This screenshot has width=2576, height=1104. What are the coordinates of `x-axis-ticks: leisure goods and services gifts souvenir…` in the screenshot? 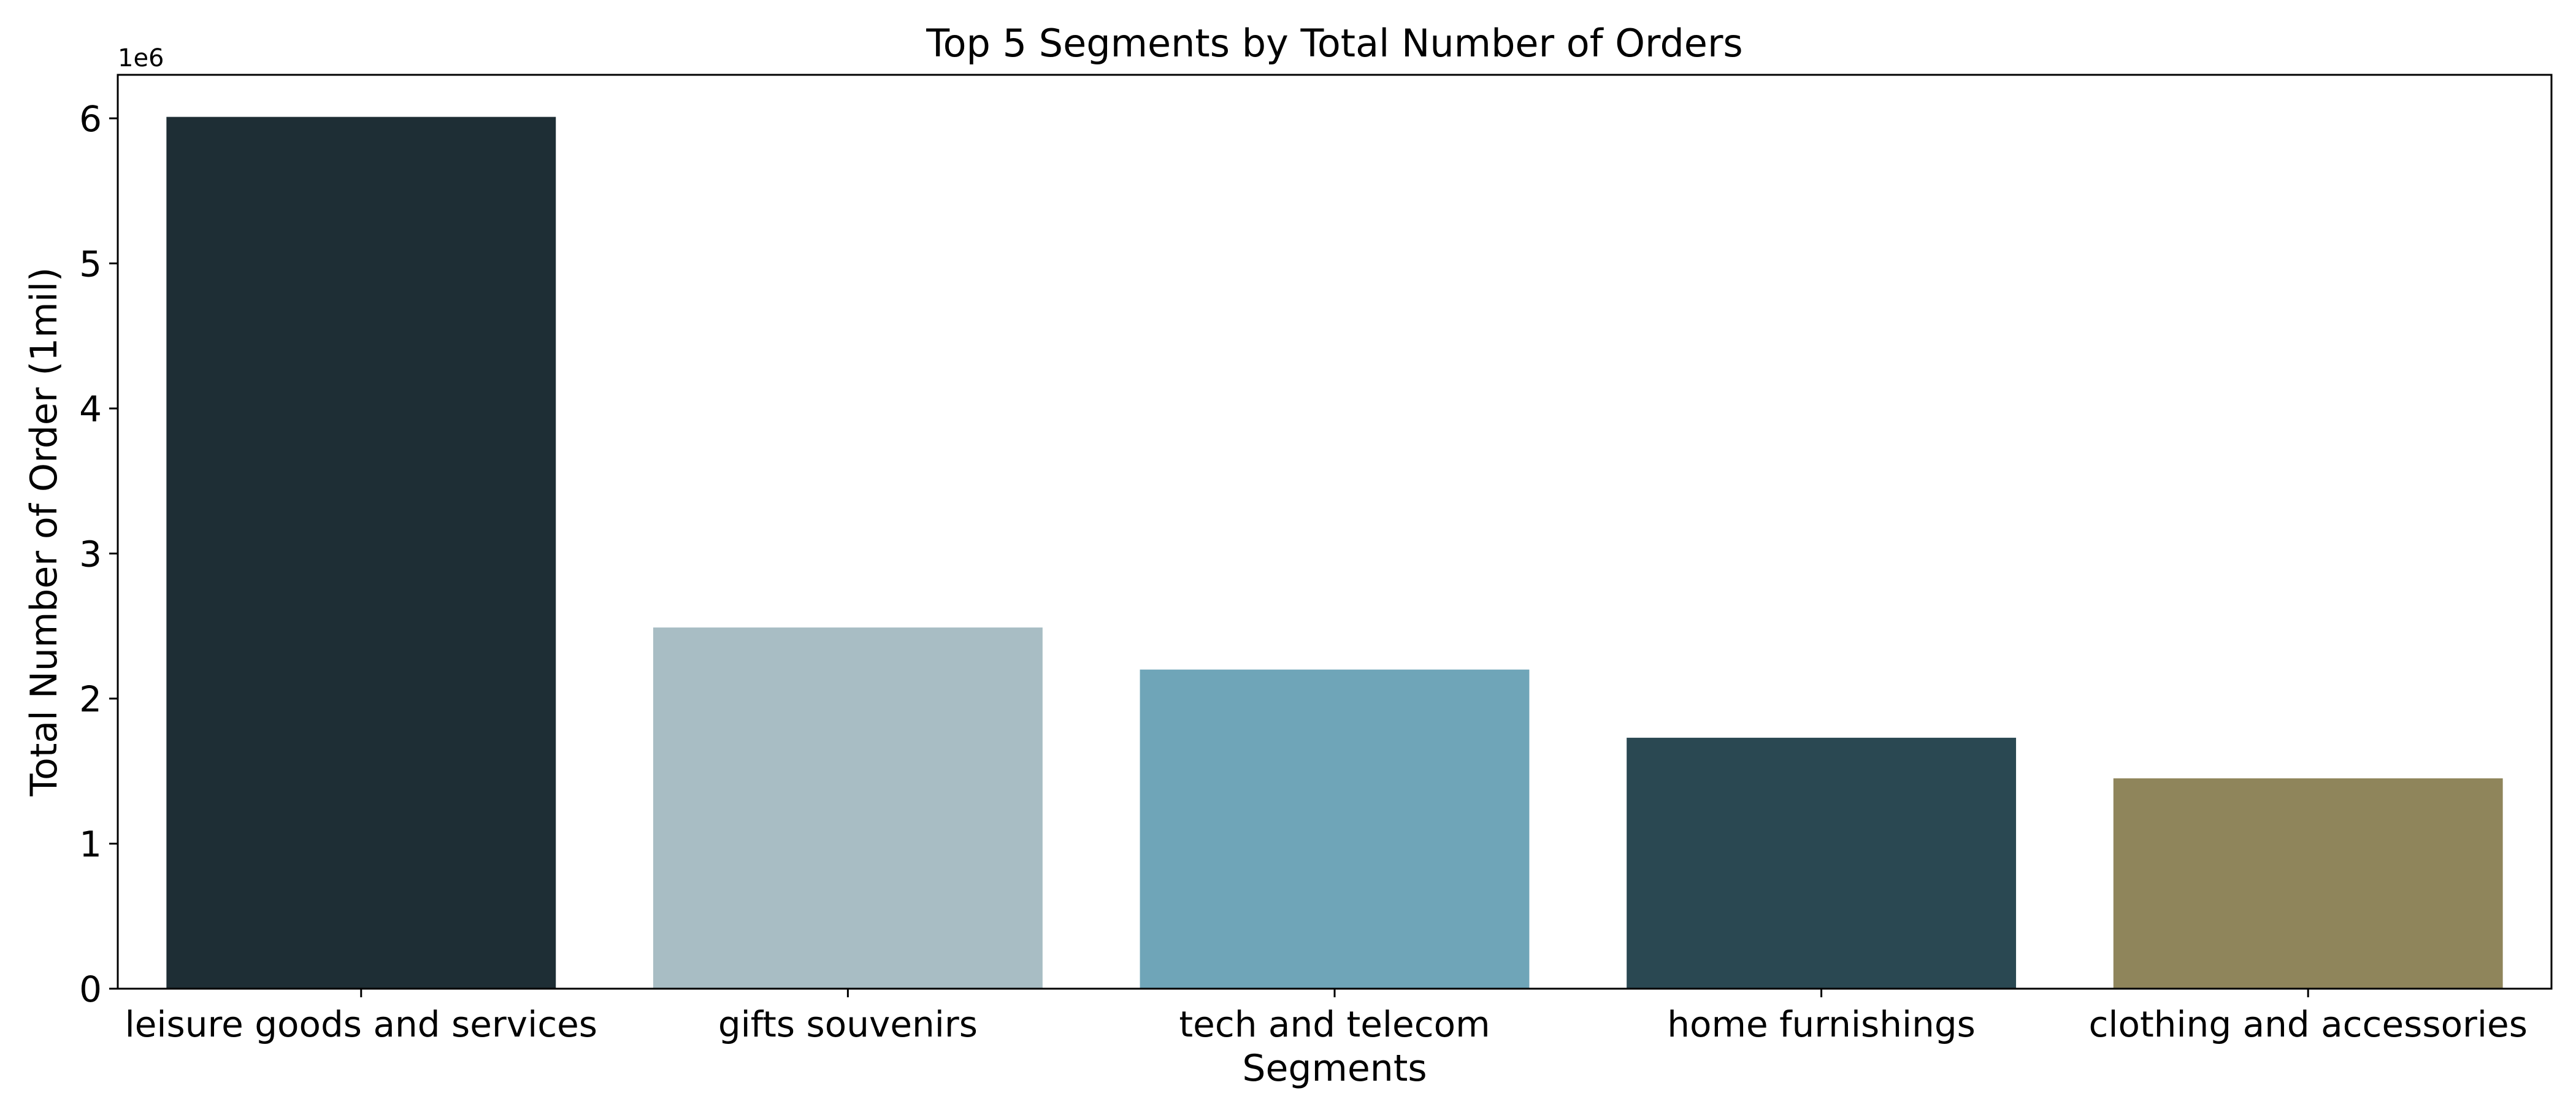 It's located at (1326, 1017).